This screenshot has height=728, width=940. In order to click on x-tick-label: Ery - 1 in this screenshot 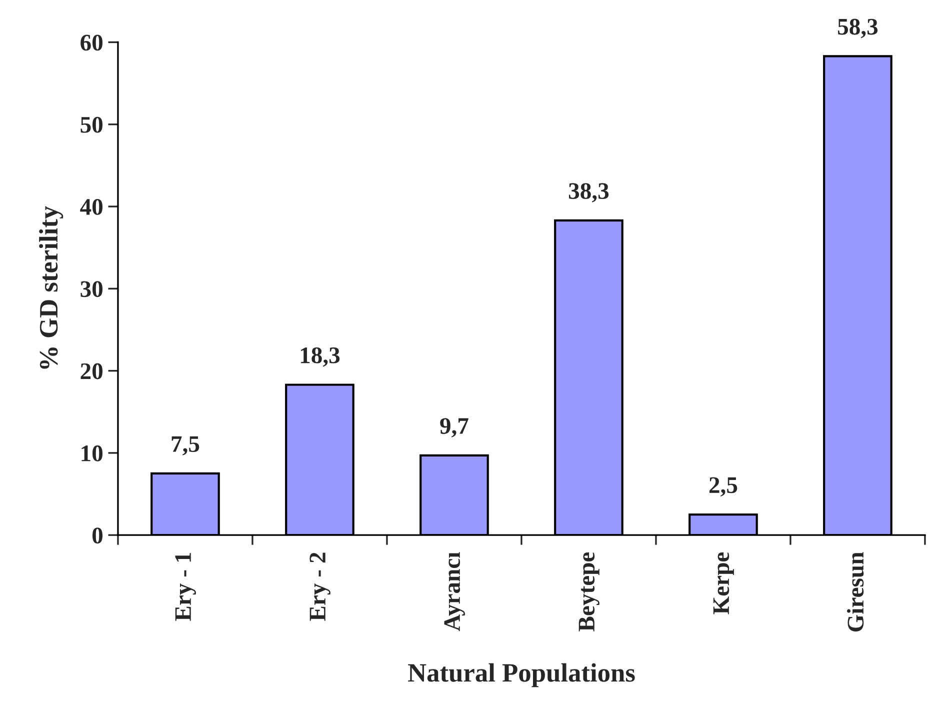, I will do `click(185, 586)`.